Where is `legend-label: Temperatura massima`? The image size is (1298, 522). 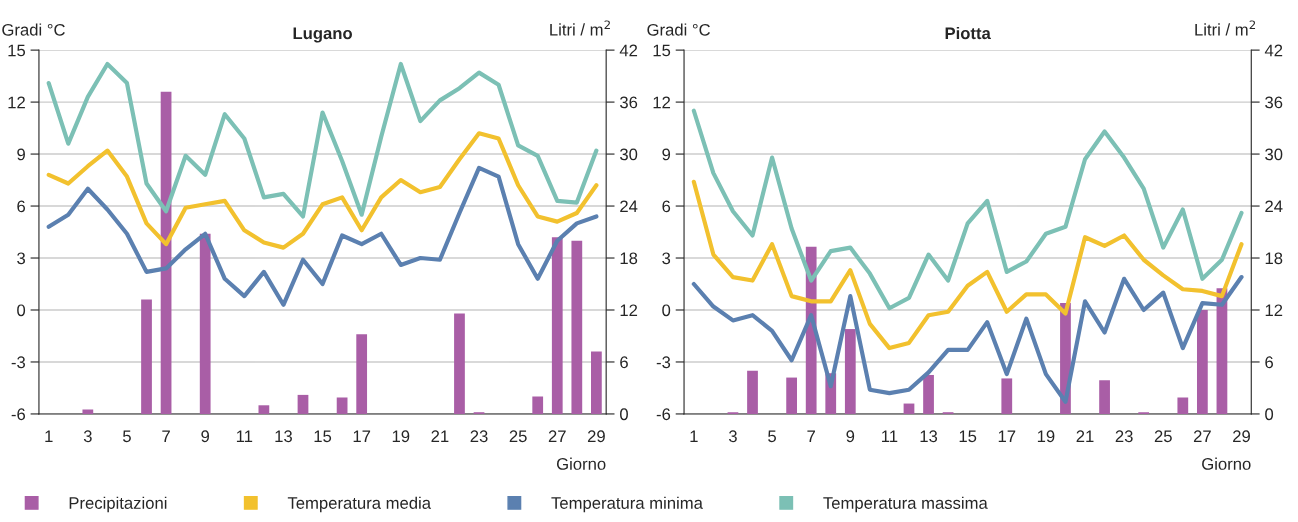 legend-label: Temperatura massima is located at coordinates (905, 504).